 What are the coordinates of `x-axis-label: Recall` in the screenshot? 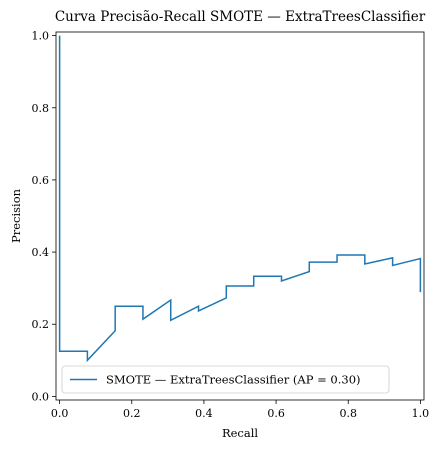 It's located at (240, 433).